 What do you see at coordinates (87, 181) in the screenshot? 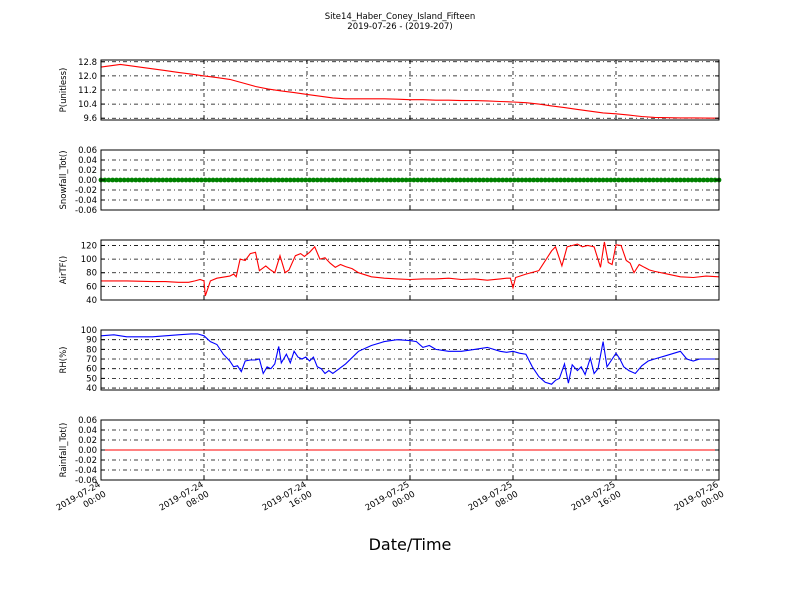
I see `panel-2-ytick-label-3: 0.00` at bounding box center [87, 181].